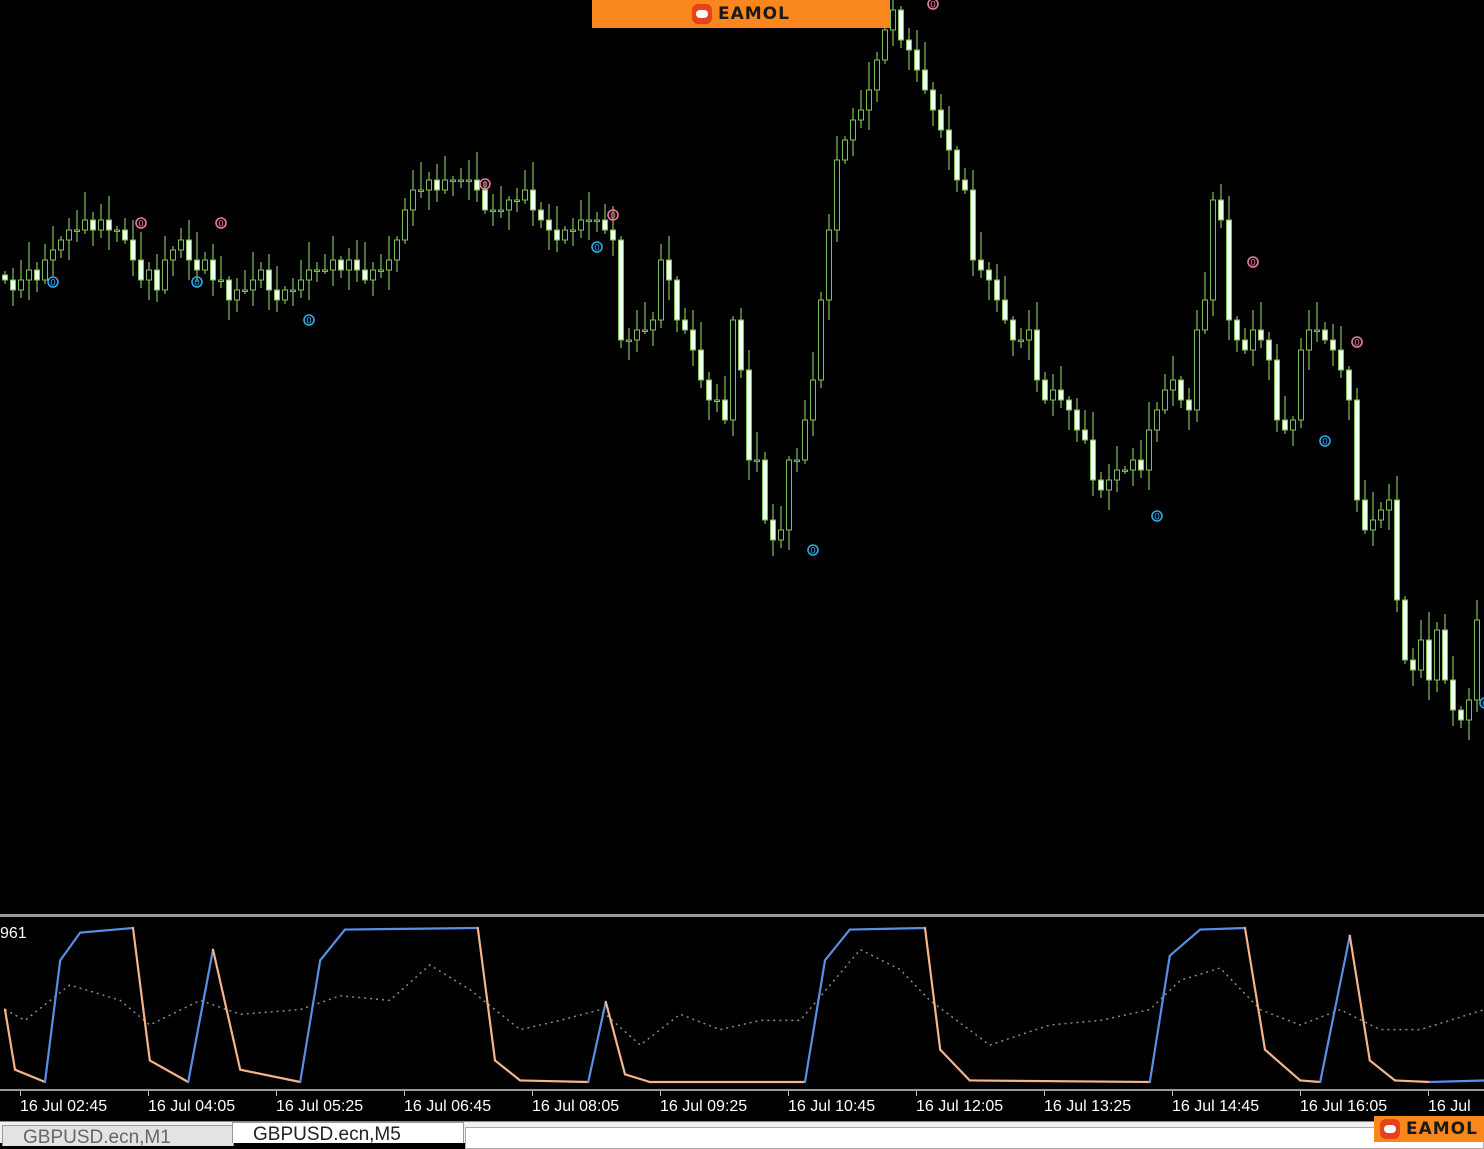 This screenshot has height=1149, width=1484. Describe the element at coordinates (1344, 1106) in the screenshot. I see `time-label: 16 Jul 16:05` at that location.